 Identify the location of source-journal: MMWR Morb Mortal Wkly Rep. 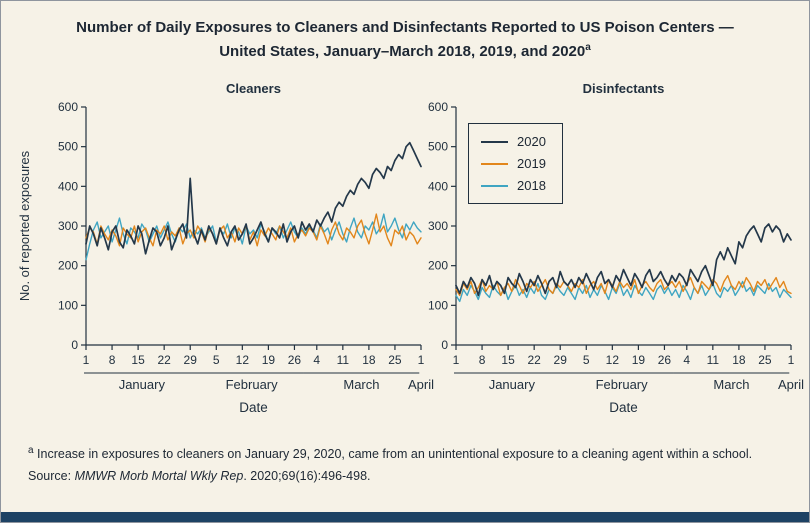
(159, 475).